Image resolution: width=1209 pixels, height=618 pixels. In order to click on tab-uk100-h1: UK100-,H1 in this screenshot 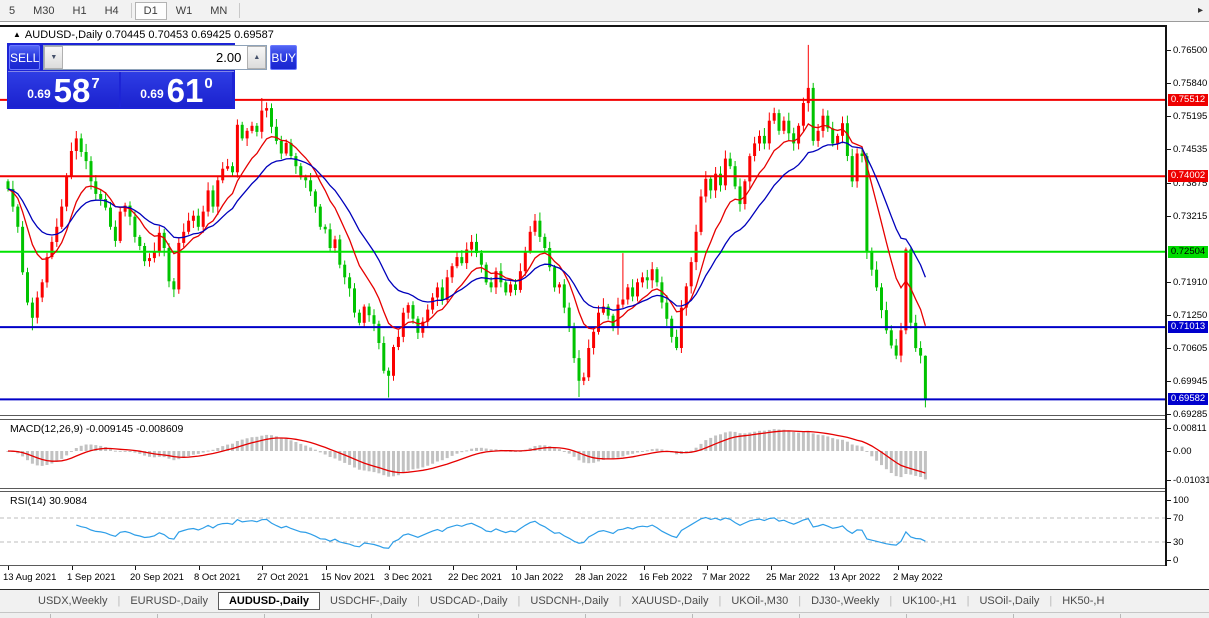, I will do `click(929, 601)`.